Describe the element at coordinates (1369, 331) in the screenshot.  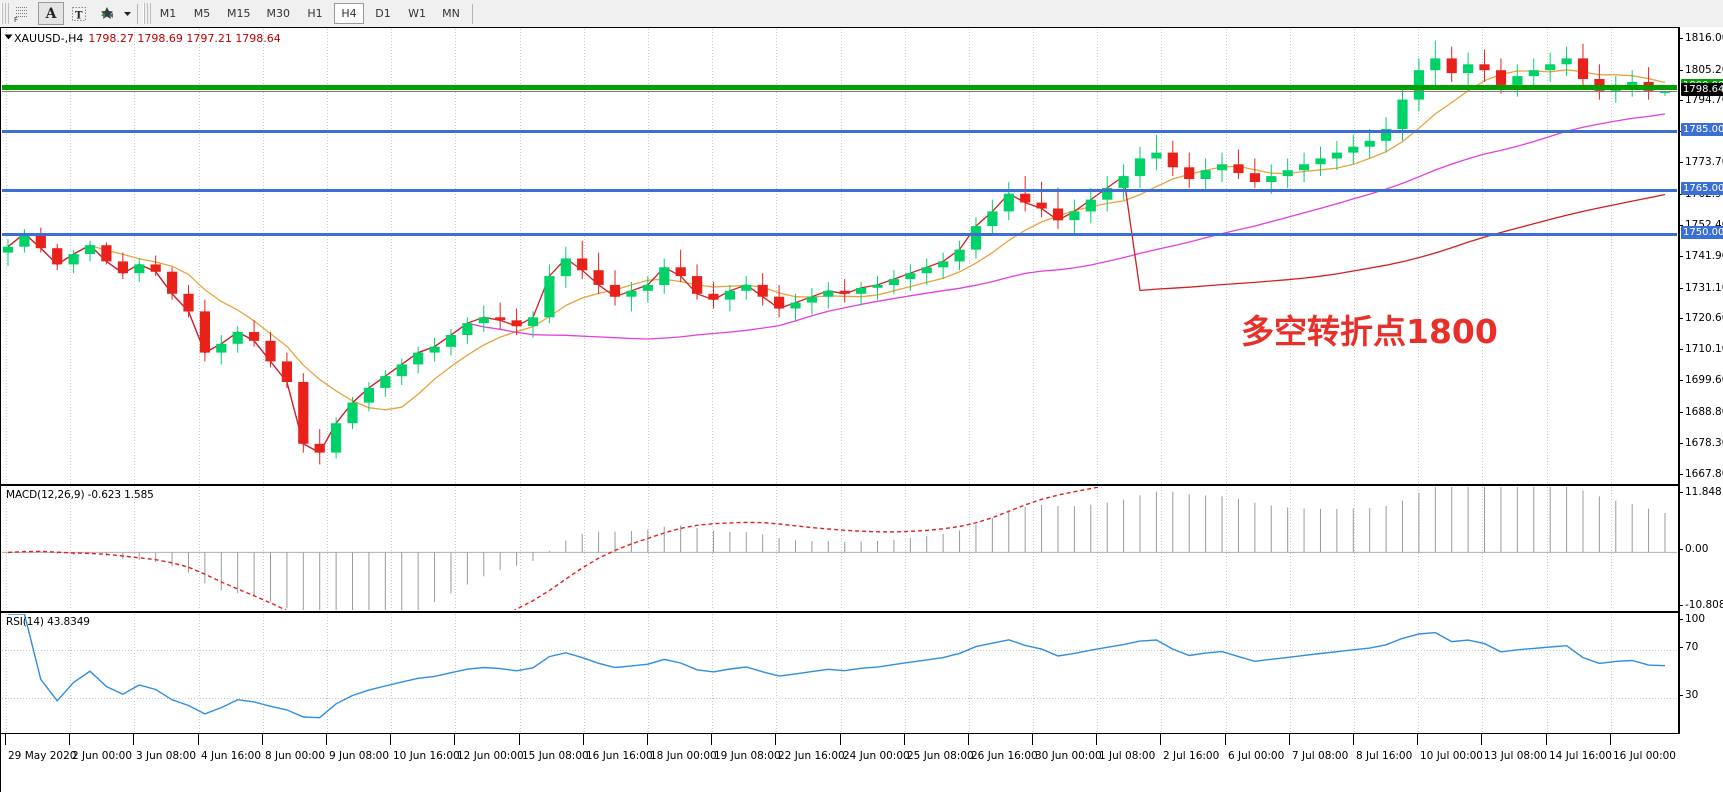
I see `chart-annotation-text: 多空转折点1800` at that location.